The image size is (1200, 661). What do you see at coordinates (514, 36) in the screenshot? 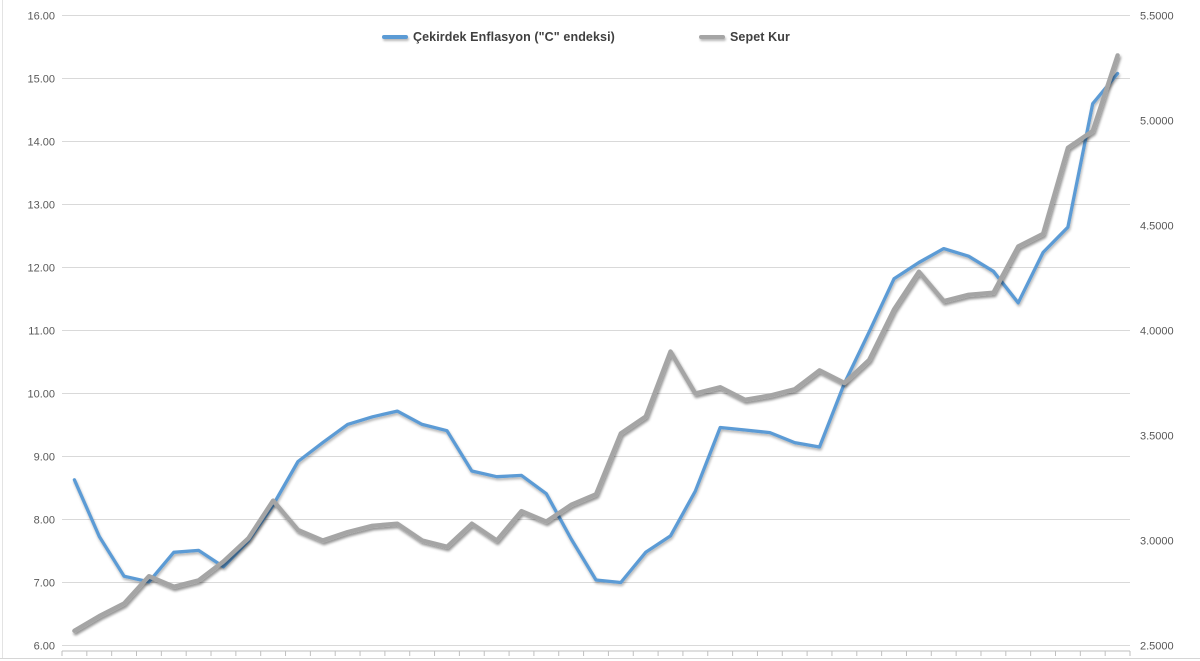
I see `legend-label-core-inflation: Çekirdek Enflasyon ("C" endeksi)` at bounding box center [514, 36].